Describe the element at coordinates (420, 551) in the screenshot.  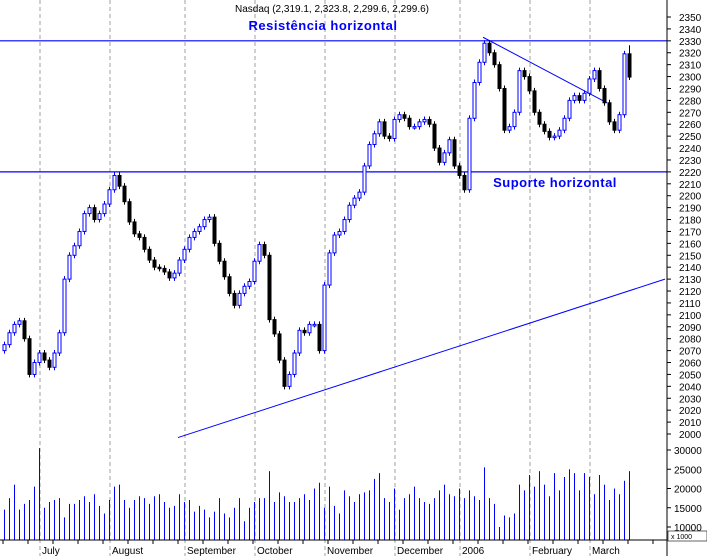
I see `x-tick-label: December` at that location.